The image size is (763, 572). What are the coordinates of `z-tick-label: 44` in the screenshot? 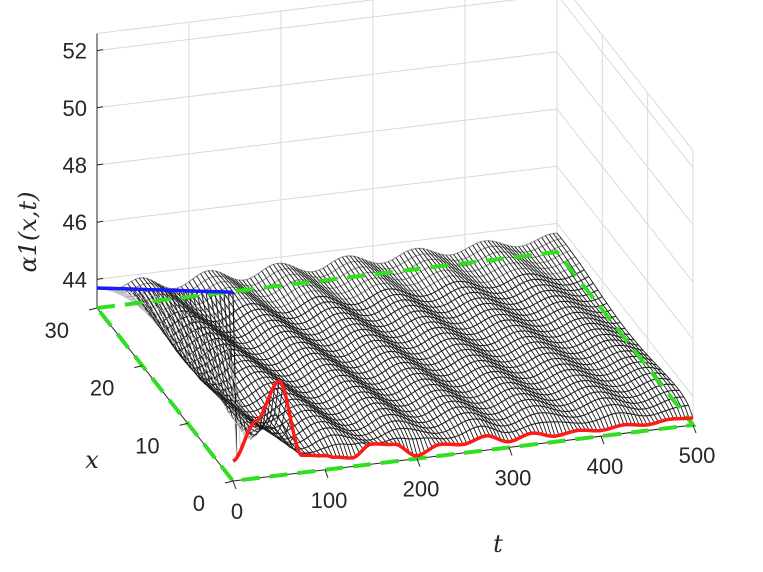 It's located at (75, 279).